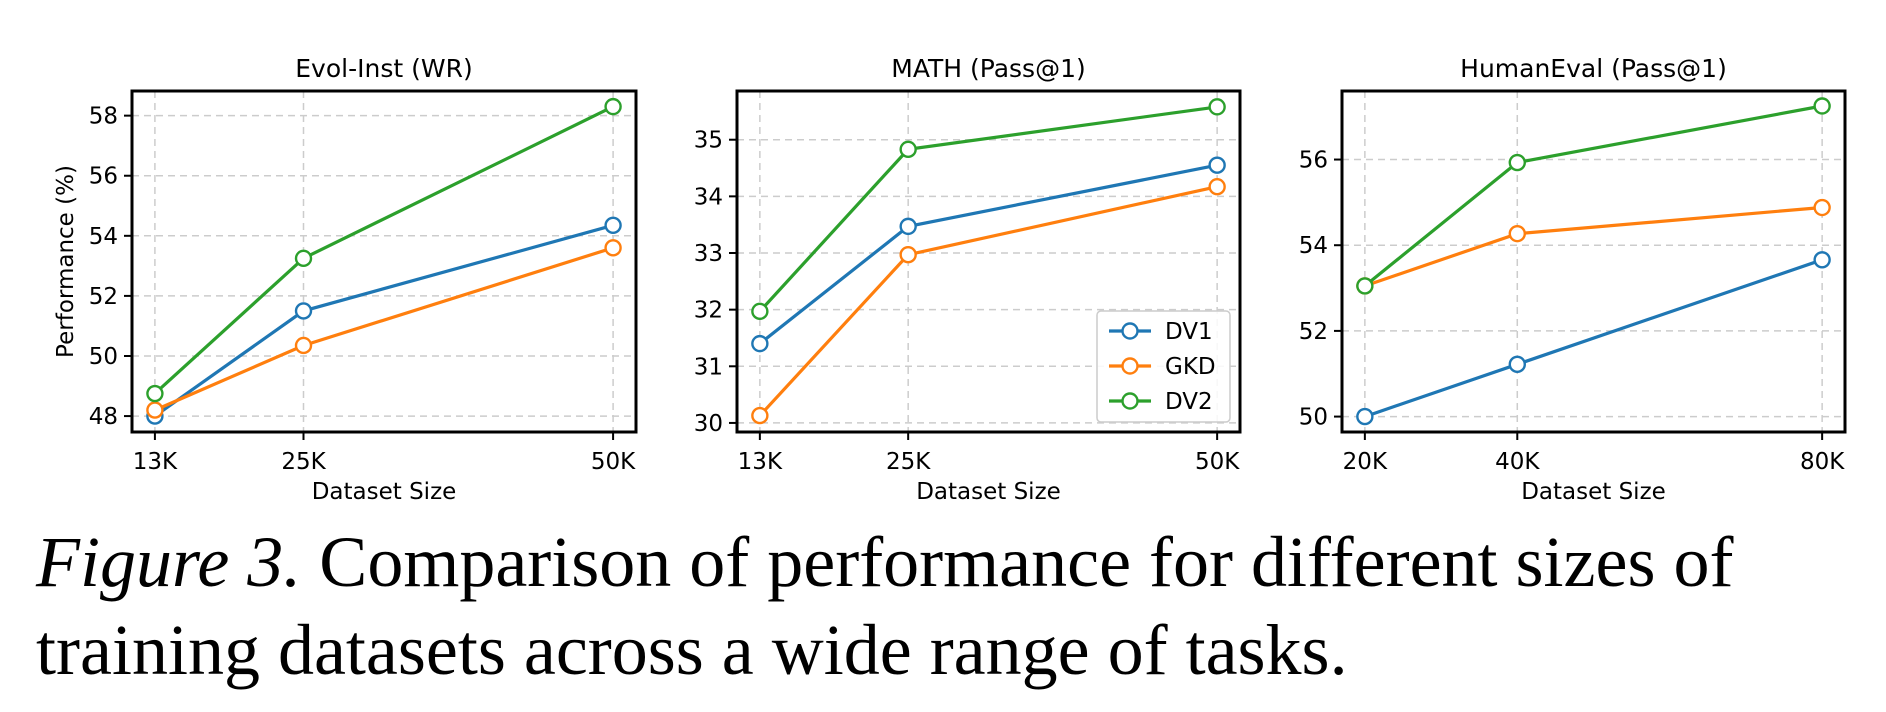  What do you see at coordinates (908, 462) in the screenshot?
I see `chart2-x-tick-label: 25K` at bounding box center [908, 462].